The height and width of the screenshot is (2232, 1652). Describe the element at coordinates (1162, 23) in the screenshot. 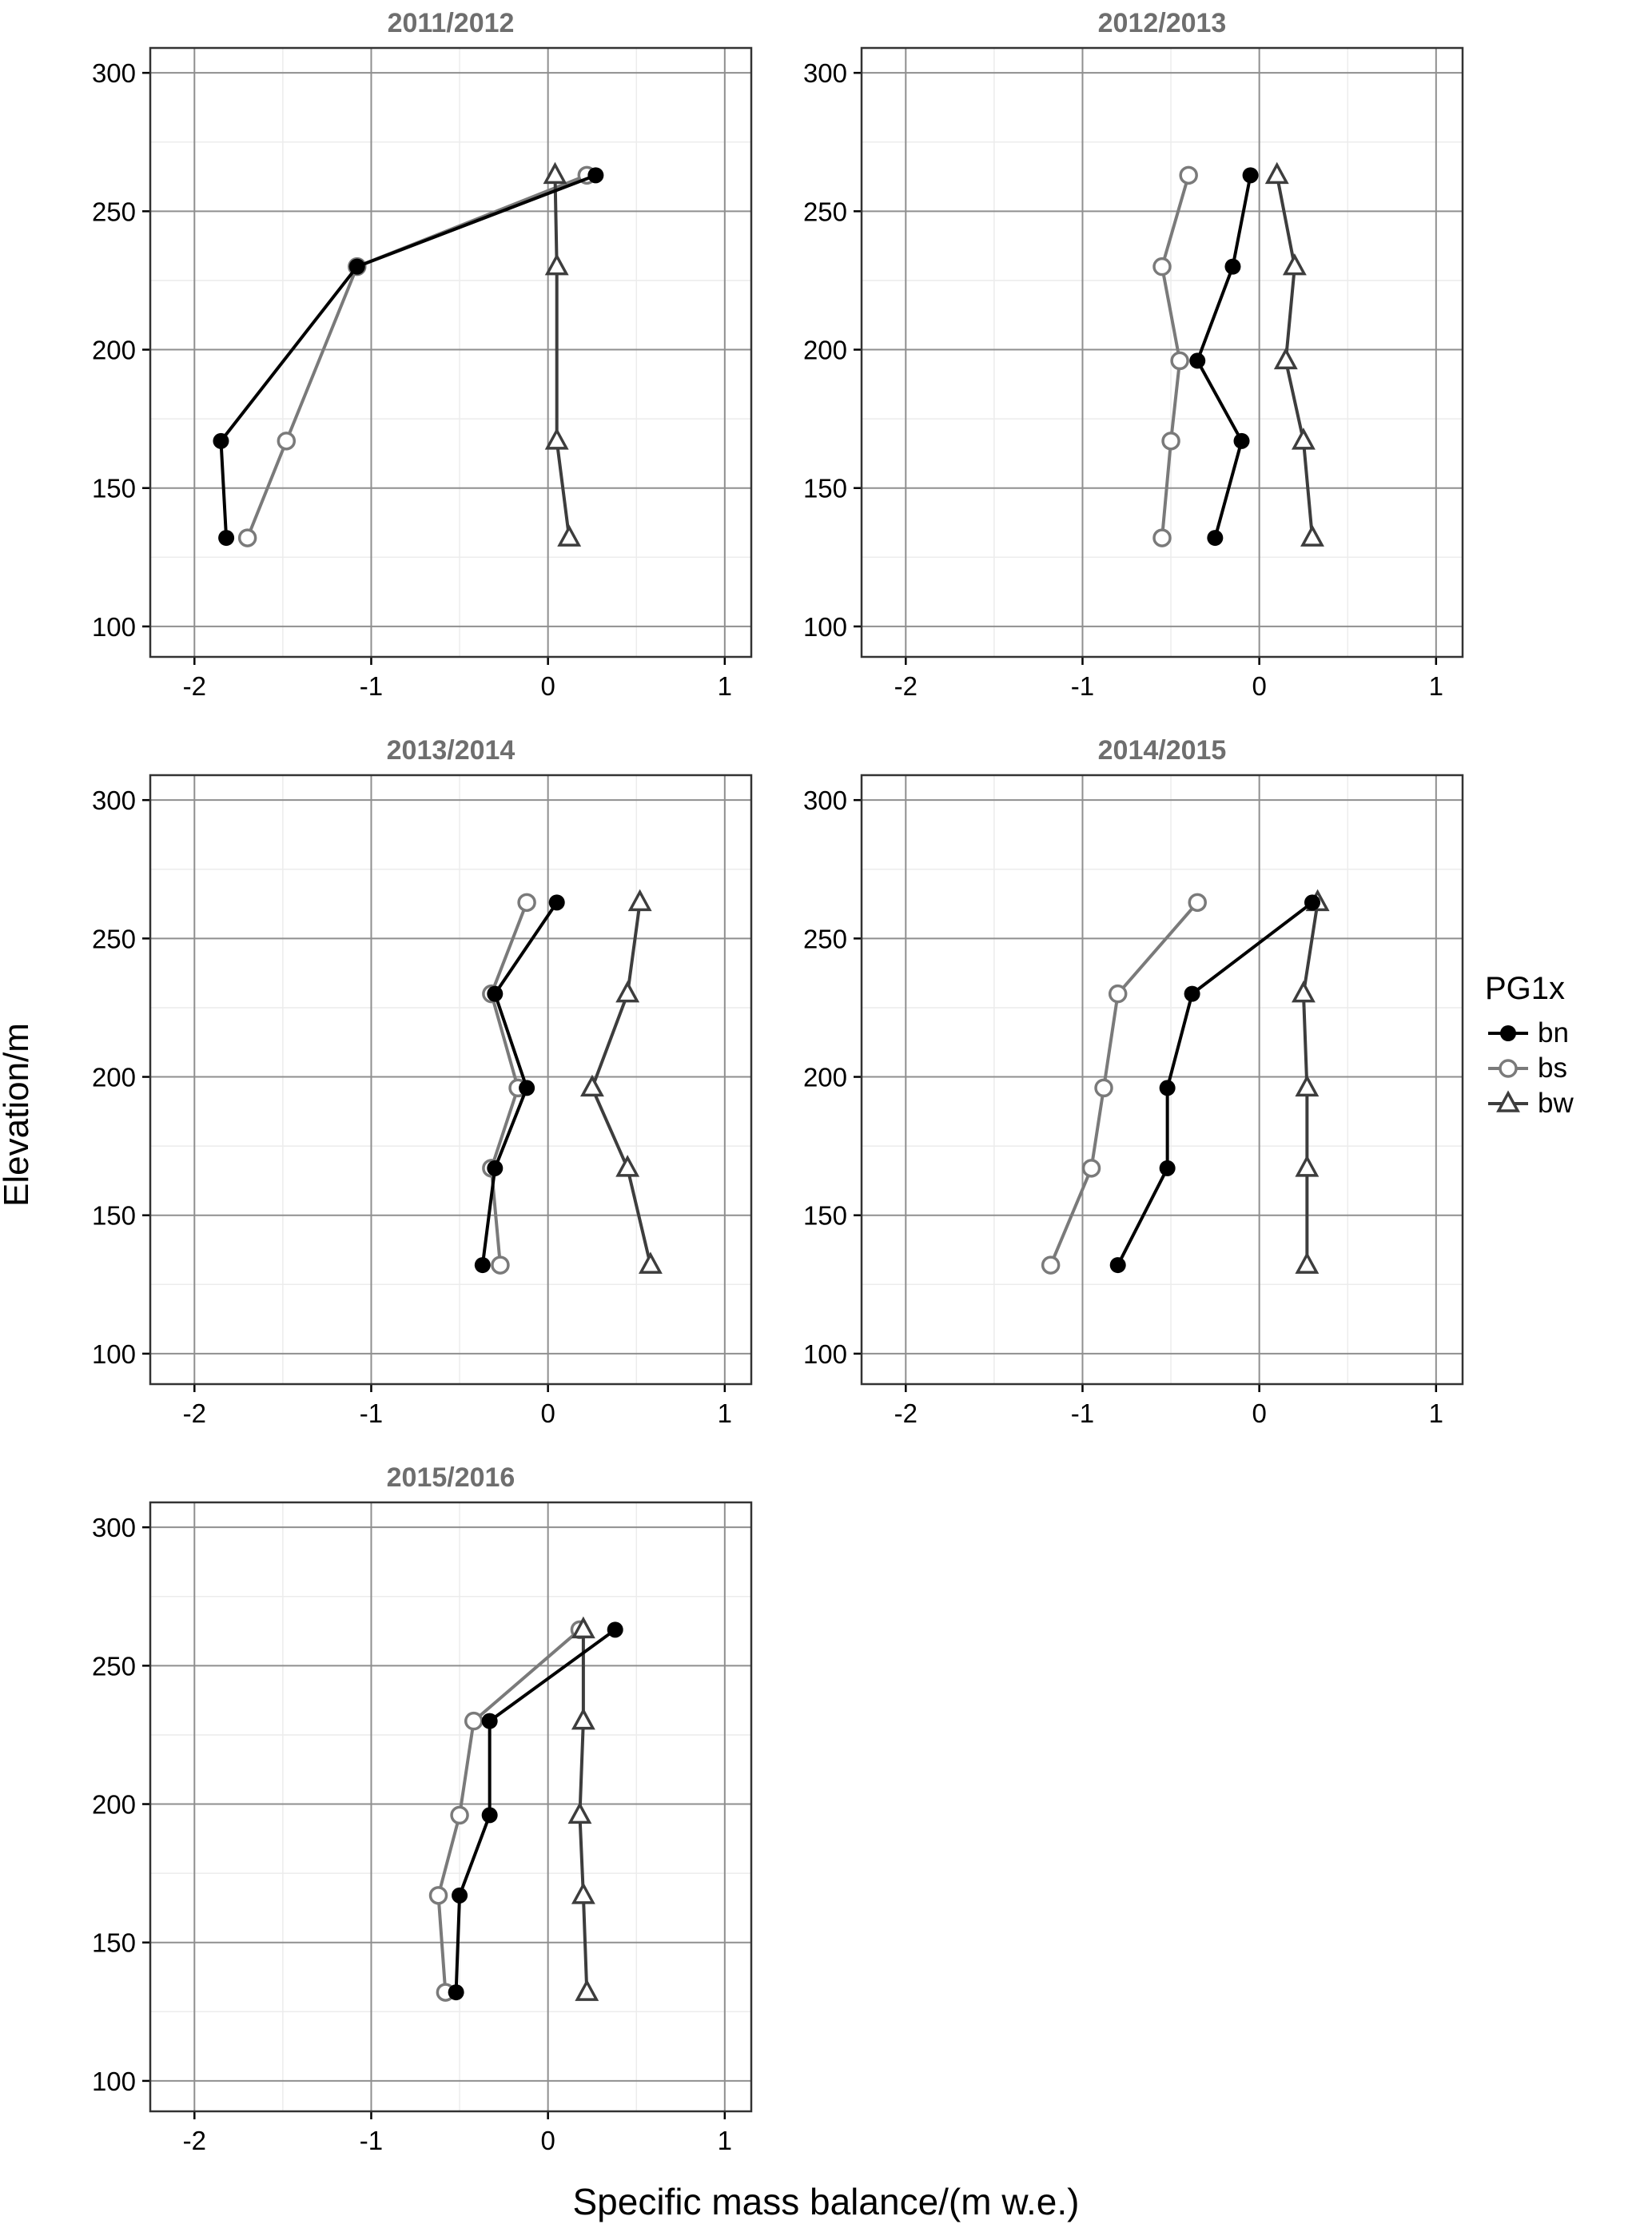

I see `facet-title: 2012/2013` at that location.